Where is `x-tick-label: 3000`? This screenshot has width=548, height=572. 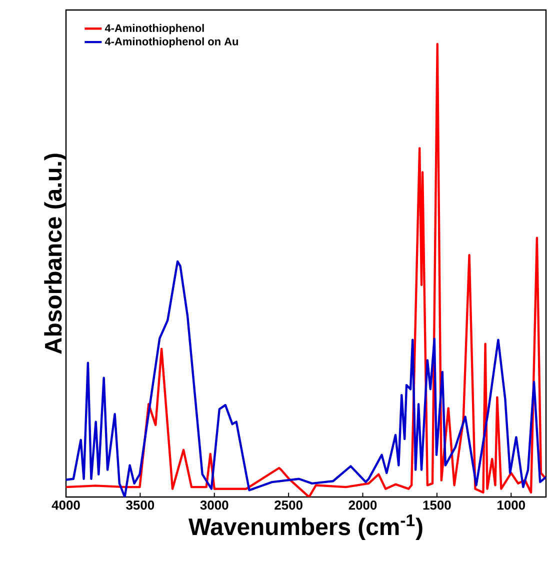
x-tick-label: 3000 is located at coordinates (214, 505).